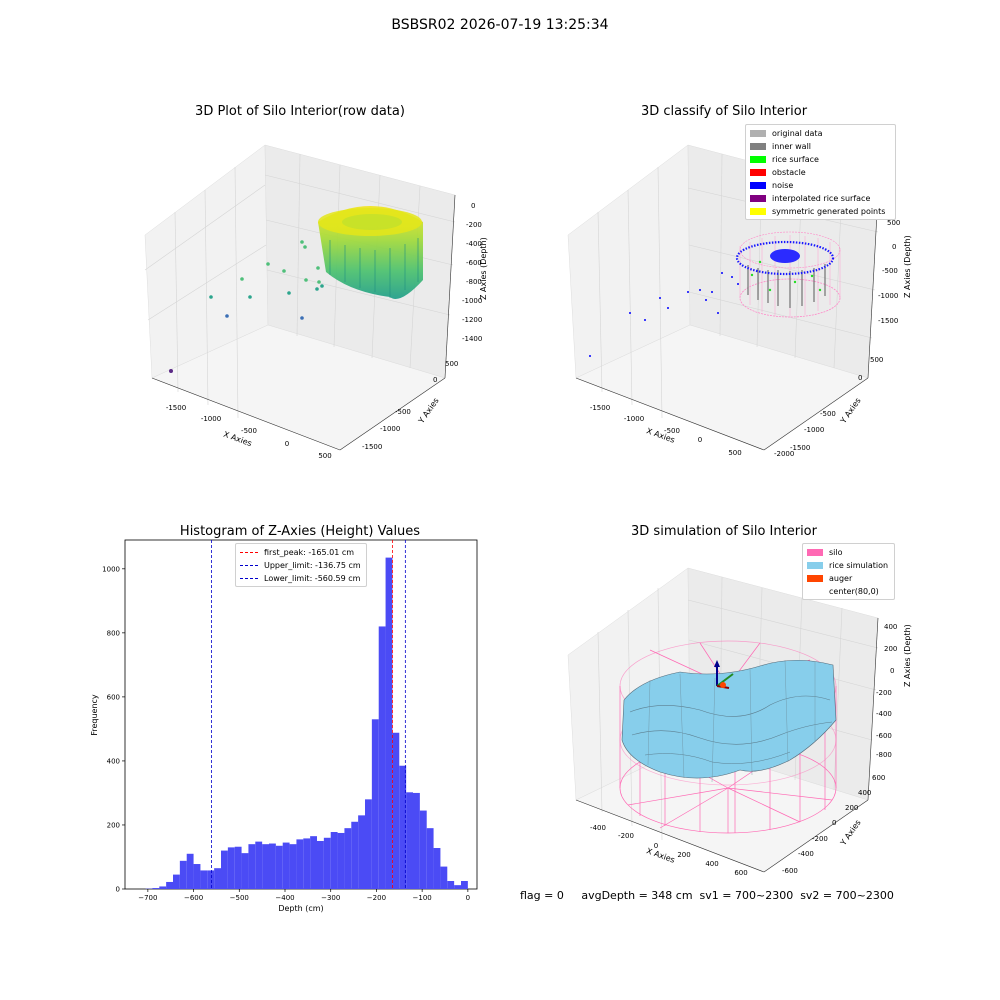  What do you see at coordinates (851, 808) in the screenshot?
I see `svg-text: 200` at bounding box center [851, 808].